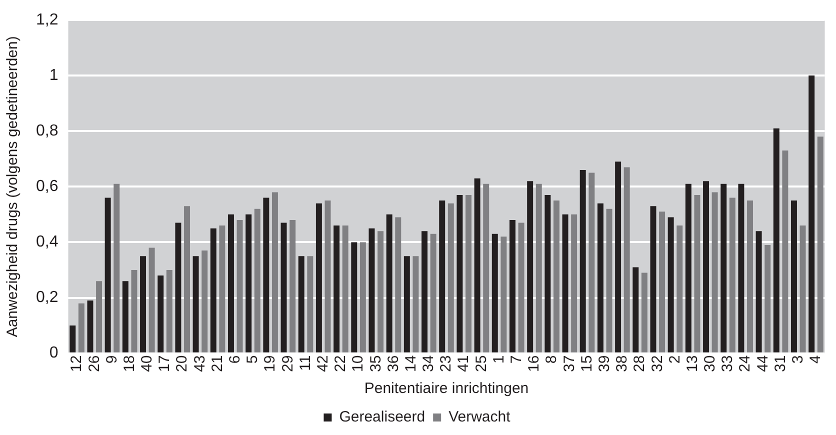 Image resolution: width=836 pixels, height=435 pixels. What do you see at coordinates (199, 363) in the screenshot?
I see `x-tick-label: 43` at bounding box center [199, 363].